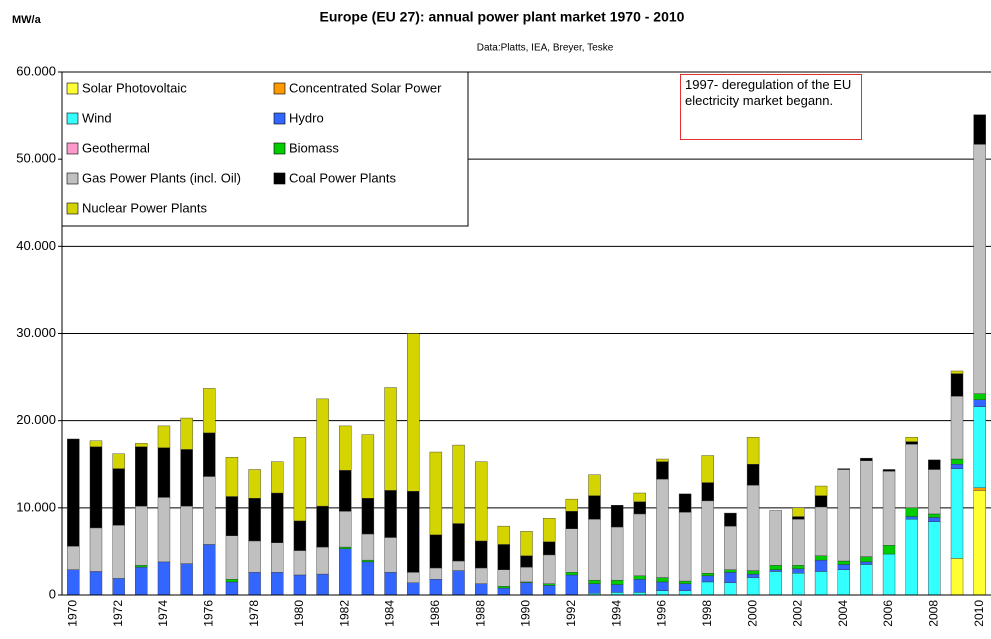 The image size is (991, 639). Describe the element at coordinates (27, 20) in the screenshot. I see `y-axis-label: MW/a` at that location.